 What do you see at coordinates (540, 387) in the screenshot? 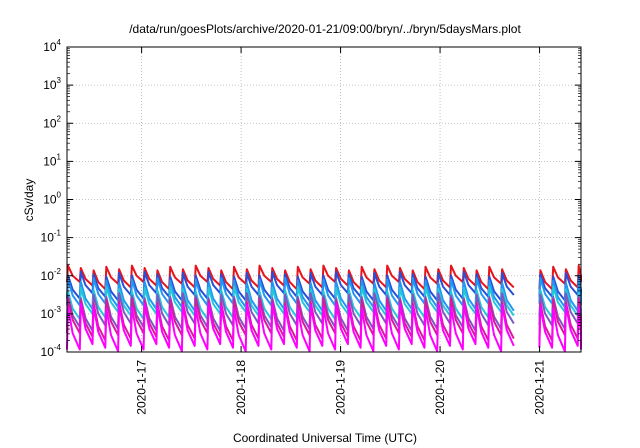
I see `x-tick-label: 2020-1-21` at bounding box center [540, 387].